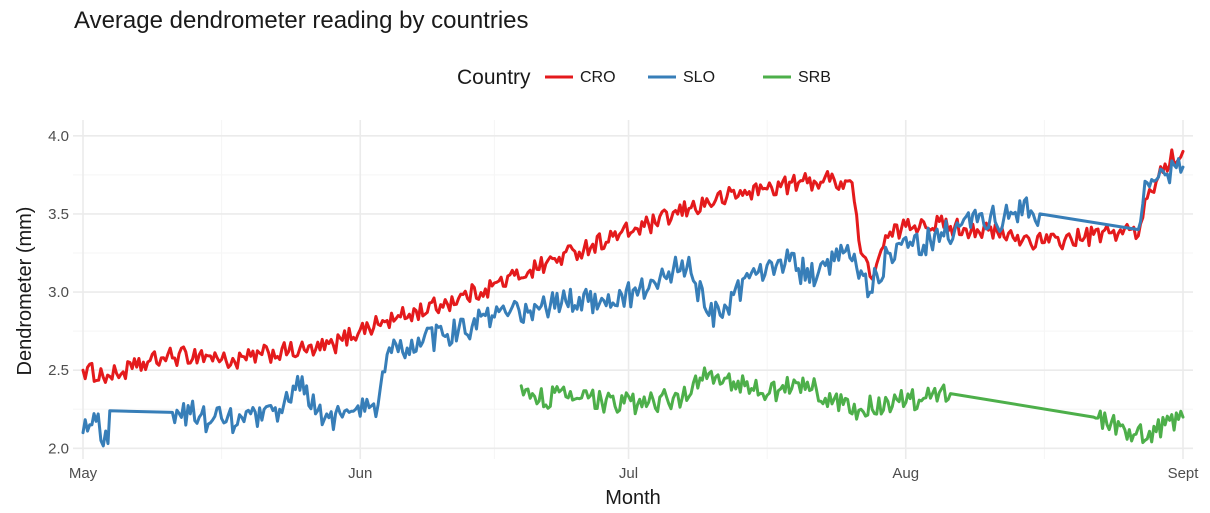 The height and width of the screenshot is (513, 1210). I want to click on y-tick-label: 3.0, so click(58, 292).